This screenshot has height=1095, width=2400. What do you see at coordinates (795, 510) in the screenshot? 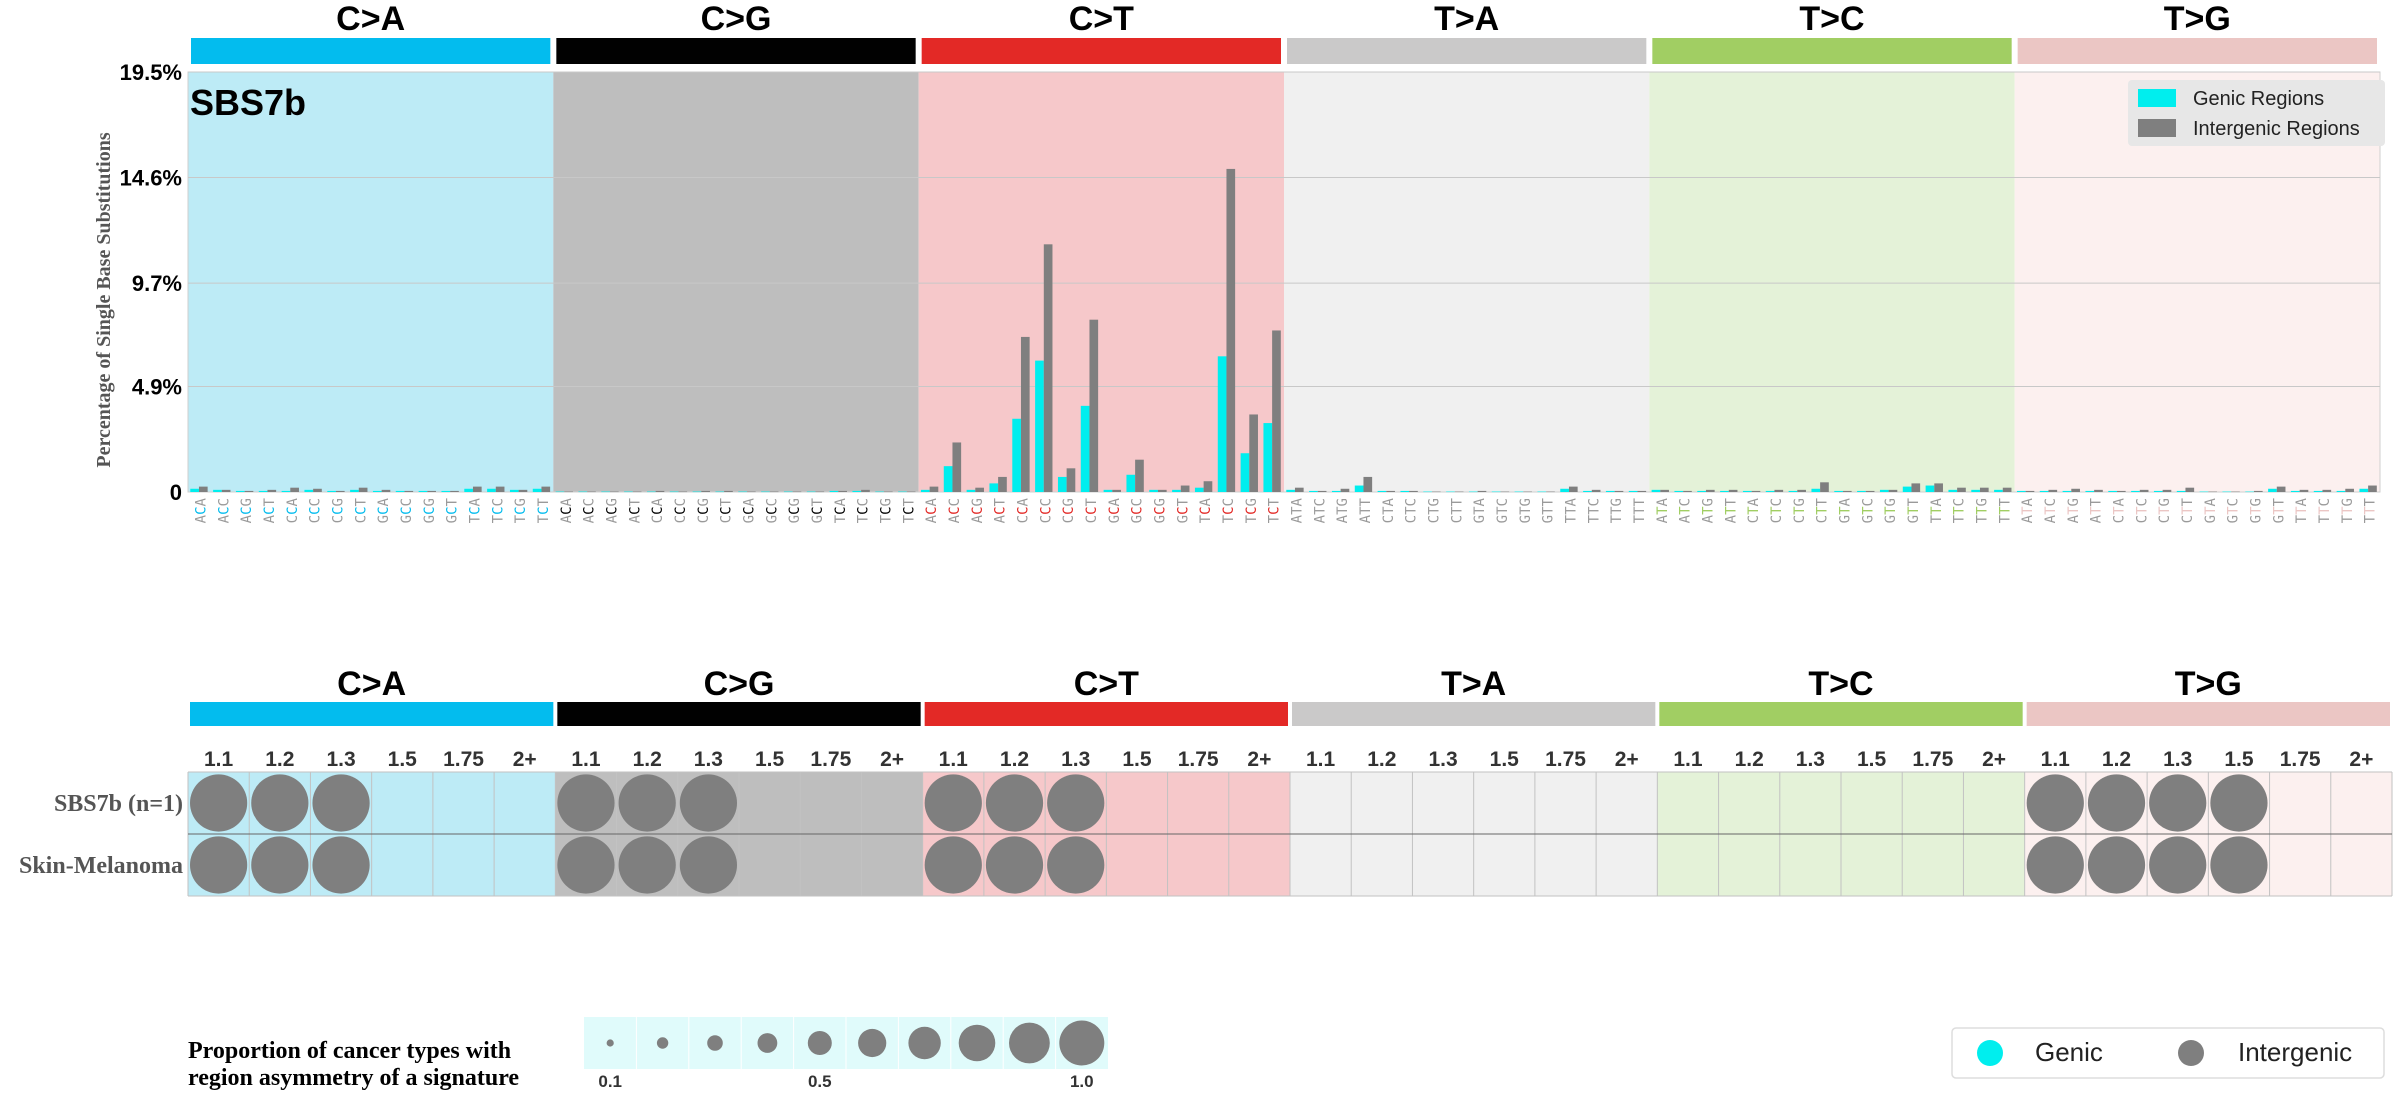
I see `context-label-26: GCG` at bounding box center [795, 510].